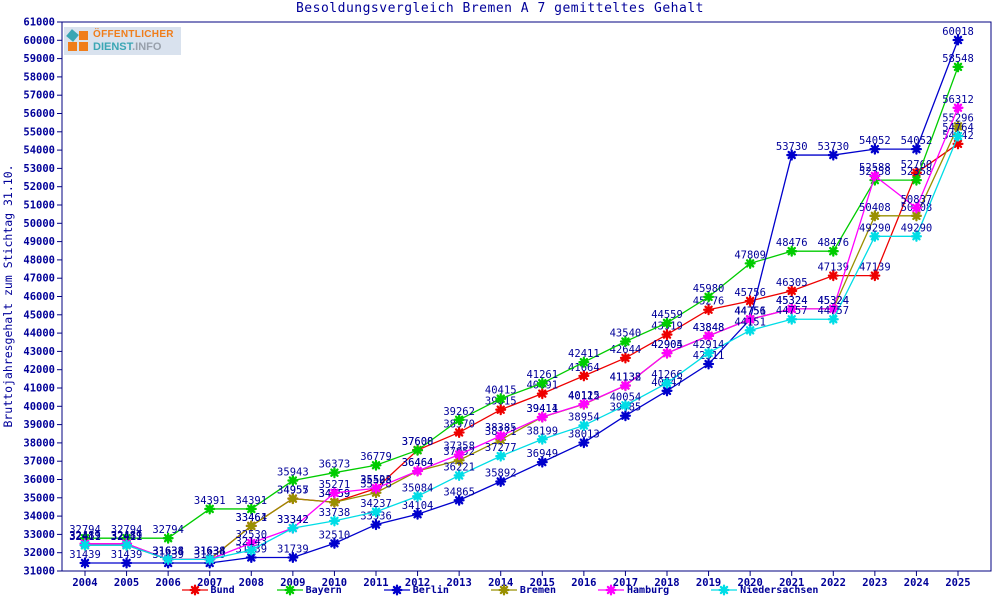 Image resolution: width=1000 pixels, height=600 pixels. I want to click on svg-text: 2013, so click(458, 583).